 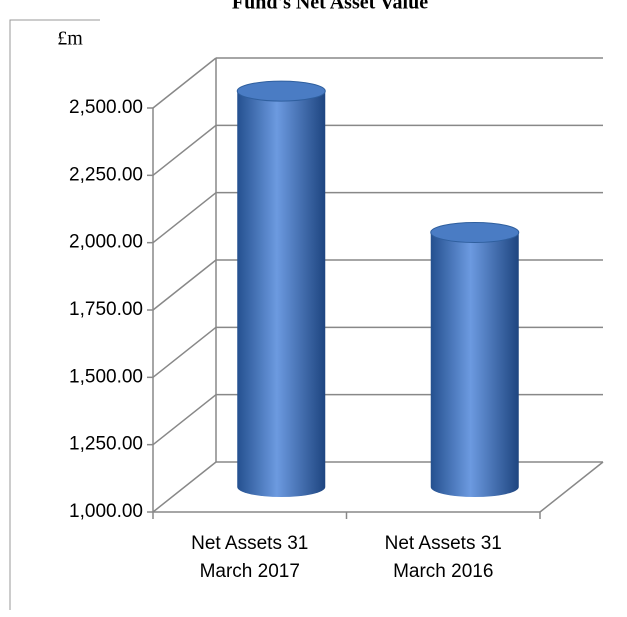 What do you see at coordinates (106, 242) in the screenshot?
I see `y-tick-label: 2,000.00` at bounding box center [106, 242].